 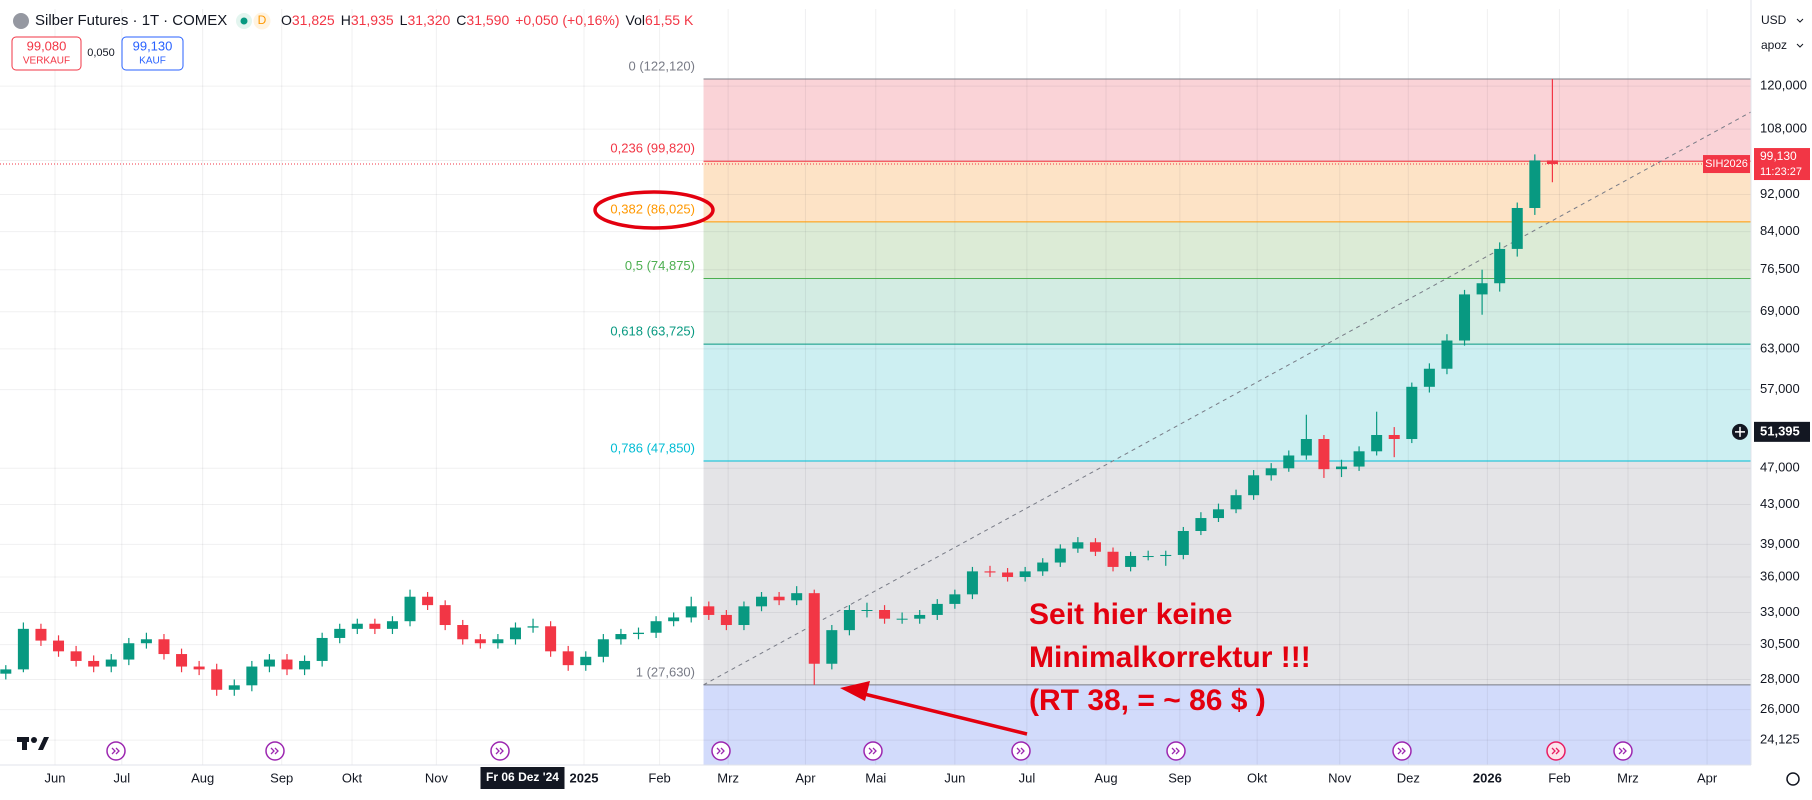 What do you see at coordinates (153, 45) in the screenshot?
I see `buy-price: 99,130` at bounding box center [153, 45].